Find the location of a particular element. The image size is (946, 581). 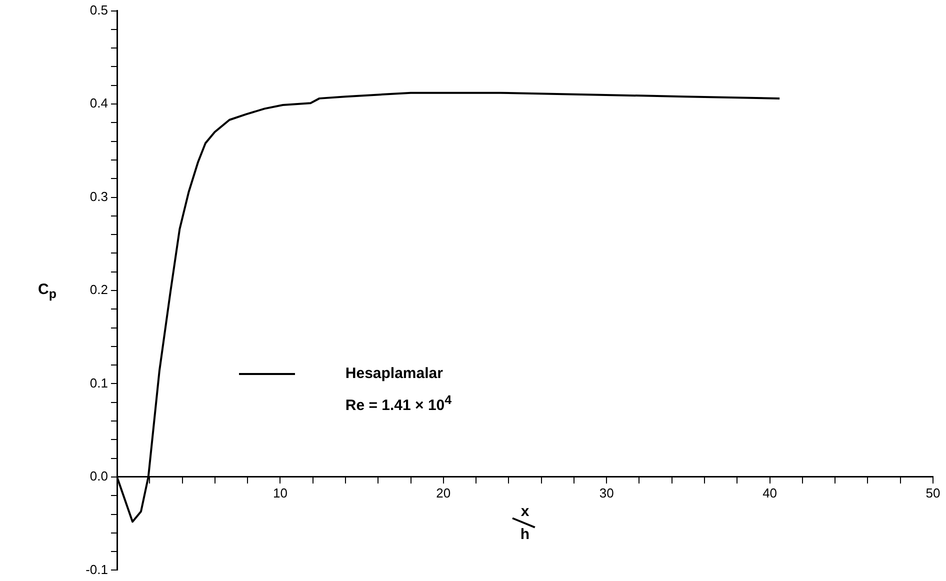

y-tick-label: 0.5 is located at coordinates (99, 10).